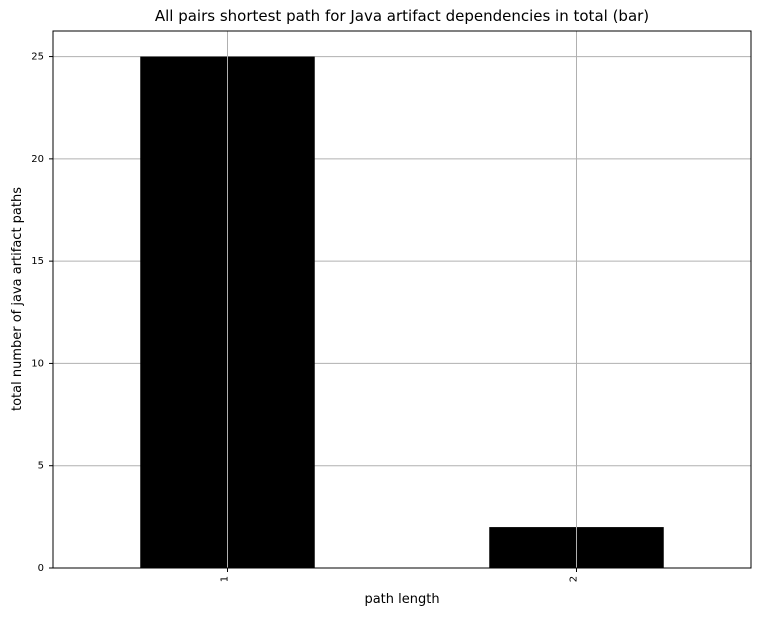 This screenshot has height=619, width=761. I want to click on y-tick-label: 25, so click(37, 57).